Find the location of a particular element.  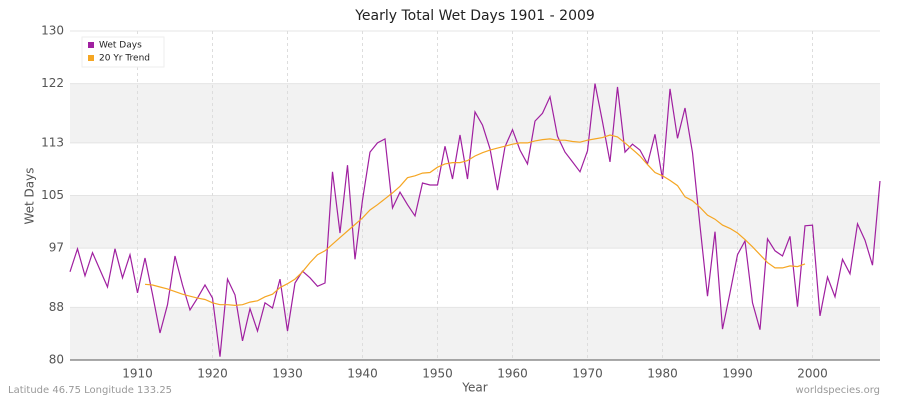

legend-box is located at coordinates (123, 52).